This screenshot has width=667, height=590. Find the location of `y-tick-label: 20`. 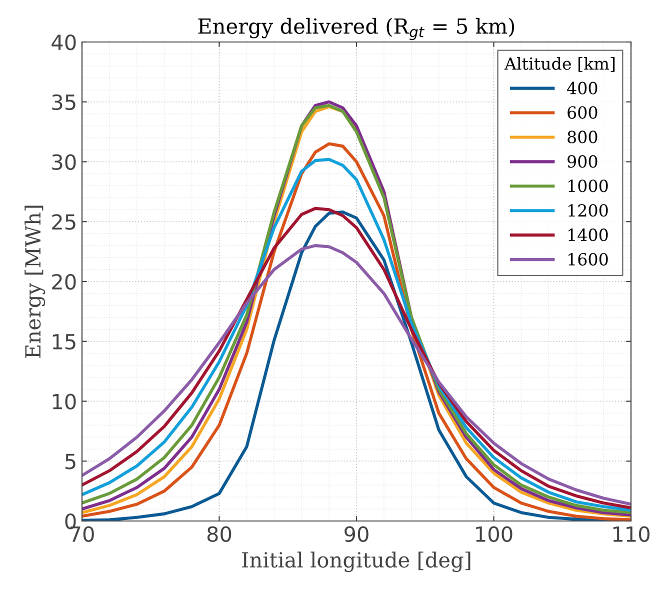

y-tick-label: 20 is located at coordinates (64, 282).